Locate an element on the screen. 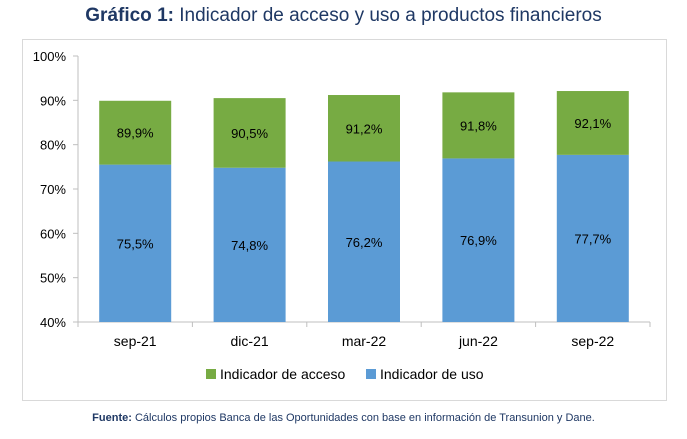 This screenshot has width=687, height=439. legend-label-uso: Indicador de uso is located at coordinates (432, 374).